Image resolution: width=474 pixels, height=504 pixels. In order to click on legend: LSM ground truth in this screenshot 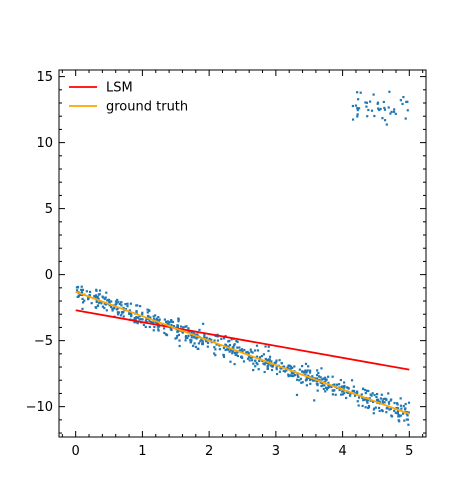, I will do `click(128, 98)`.